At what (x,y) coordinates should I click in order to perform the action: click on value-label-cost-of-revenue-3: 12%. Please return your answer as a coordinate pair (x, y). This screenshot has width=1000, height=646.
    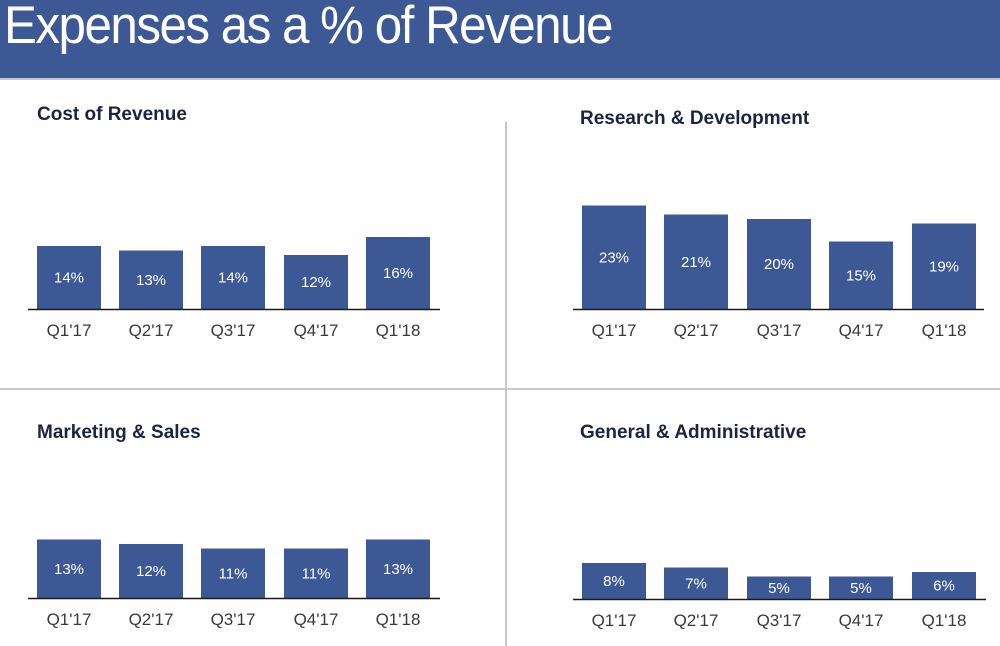
    Looking at the image, I should click on (316, 282).